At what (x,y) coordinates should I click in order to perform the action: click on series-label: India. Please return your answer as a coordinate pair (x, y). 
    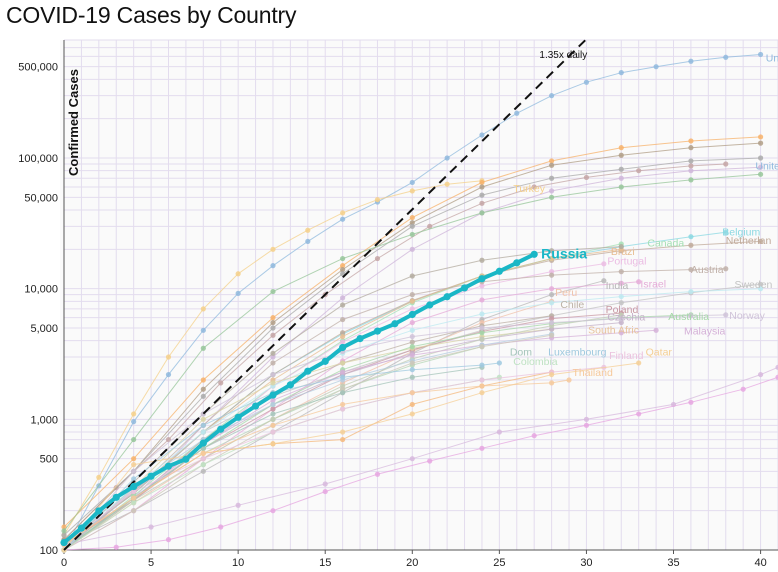
    Looking at the image, I should click on (617, 286).